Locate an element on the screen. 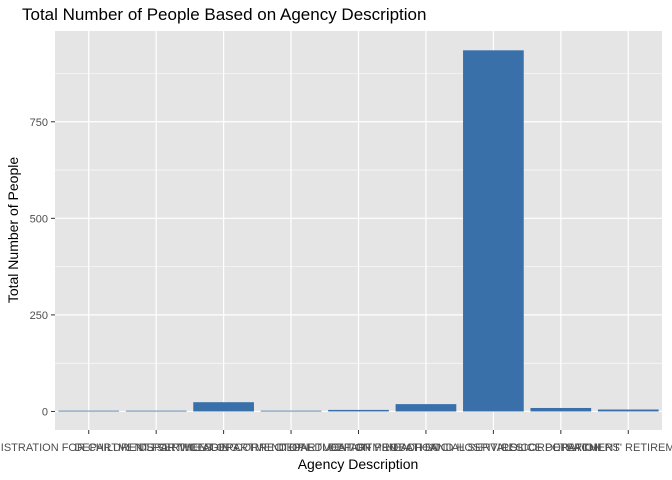 This screenshot has width=672, height=480. x-tick-label: DEPARTMENT OF EDUCATION is located at coordinates (291, 448).